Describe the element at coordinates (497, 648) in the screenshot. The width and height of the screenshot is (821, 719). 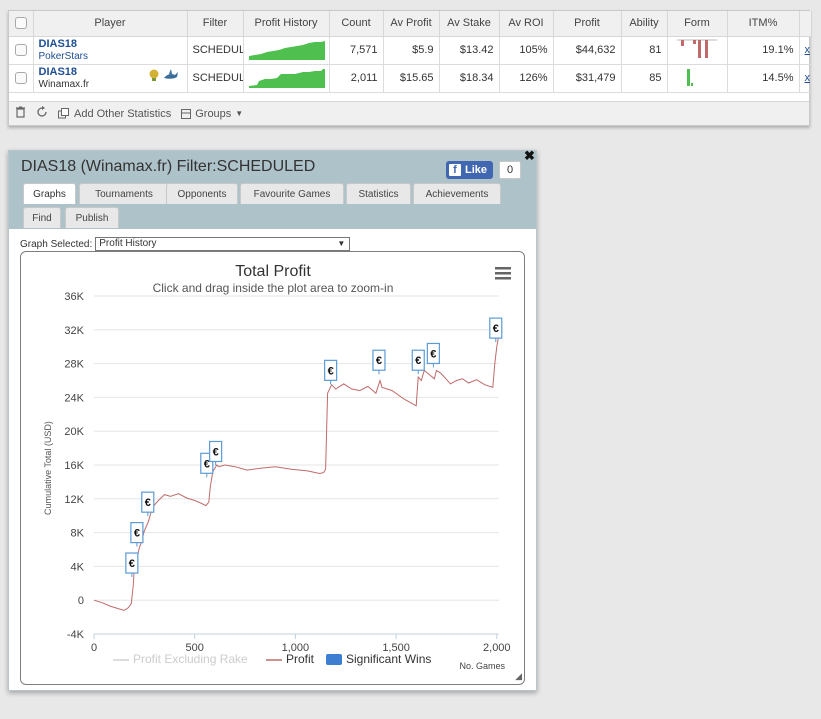
I see `x-tick-label: 2,000` at that location.